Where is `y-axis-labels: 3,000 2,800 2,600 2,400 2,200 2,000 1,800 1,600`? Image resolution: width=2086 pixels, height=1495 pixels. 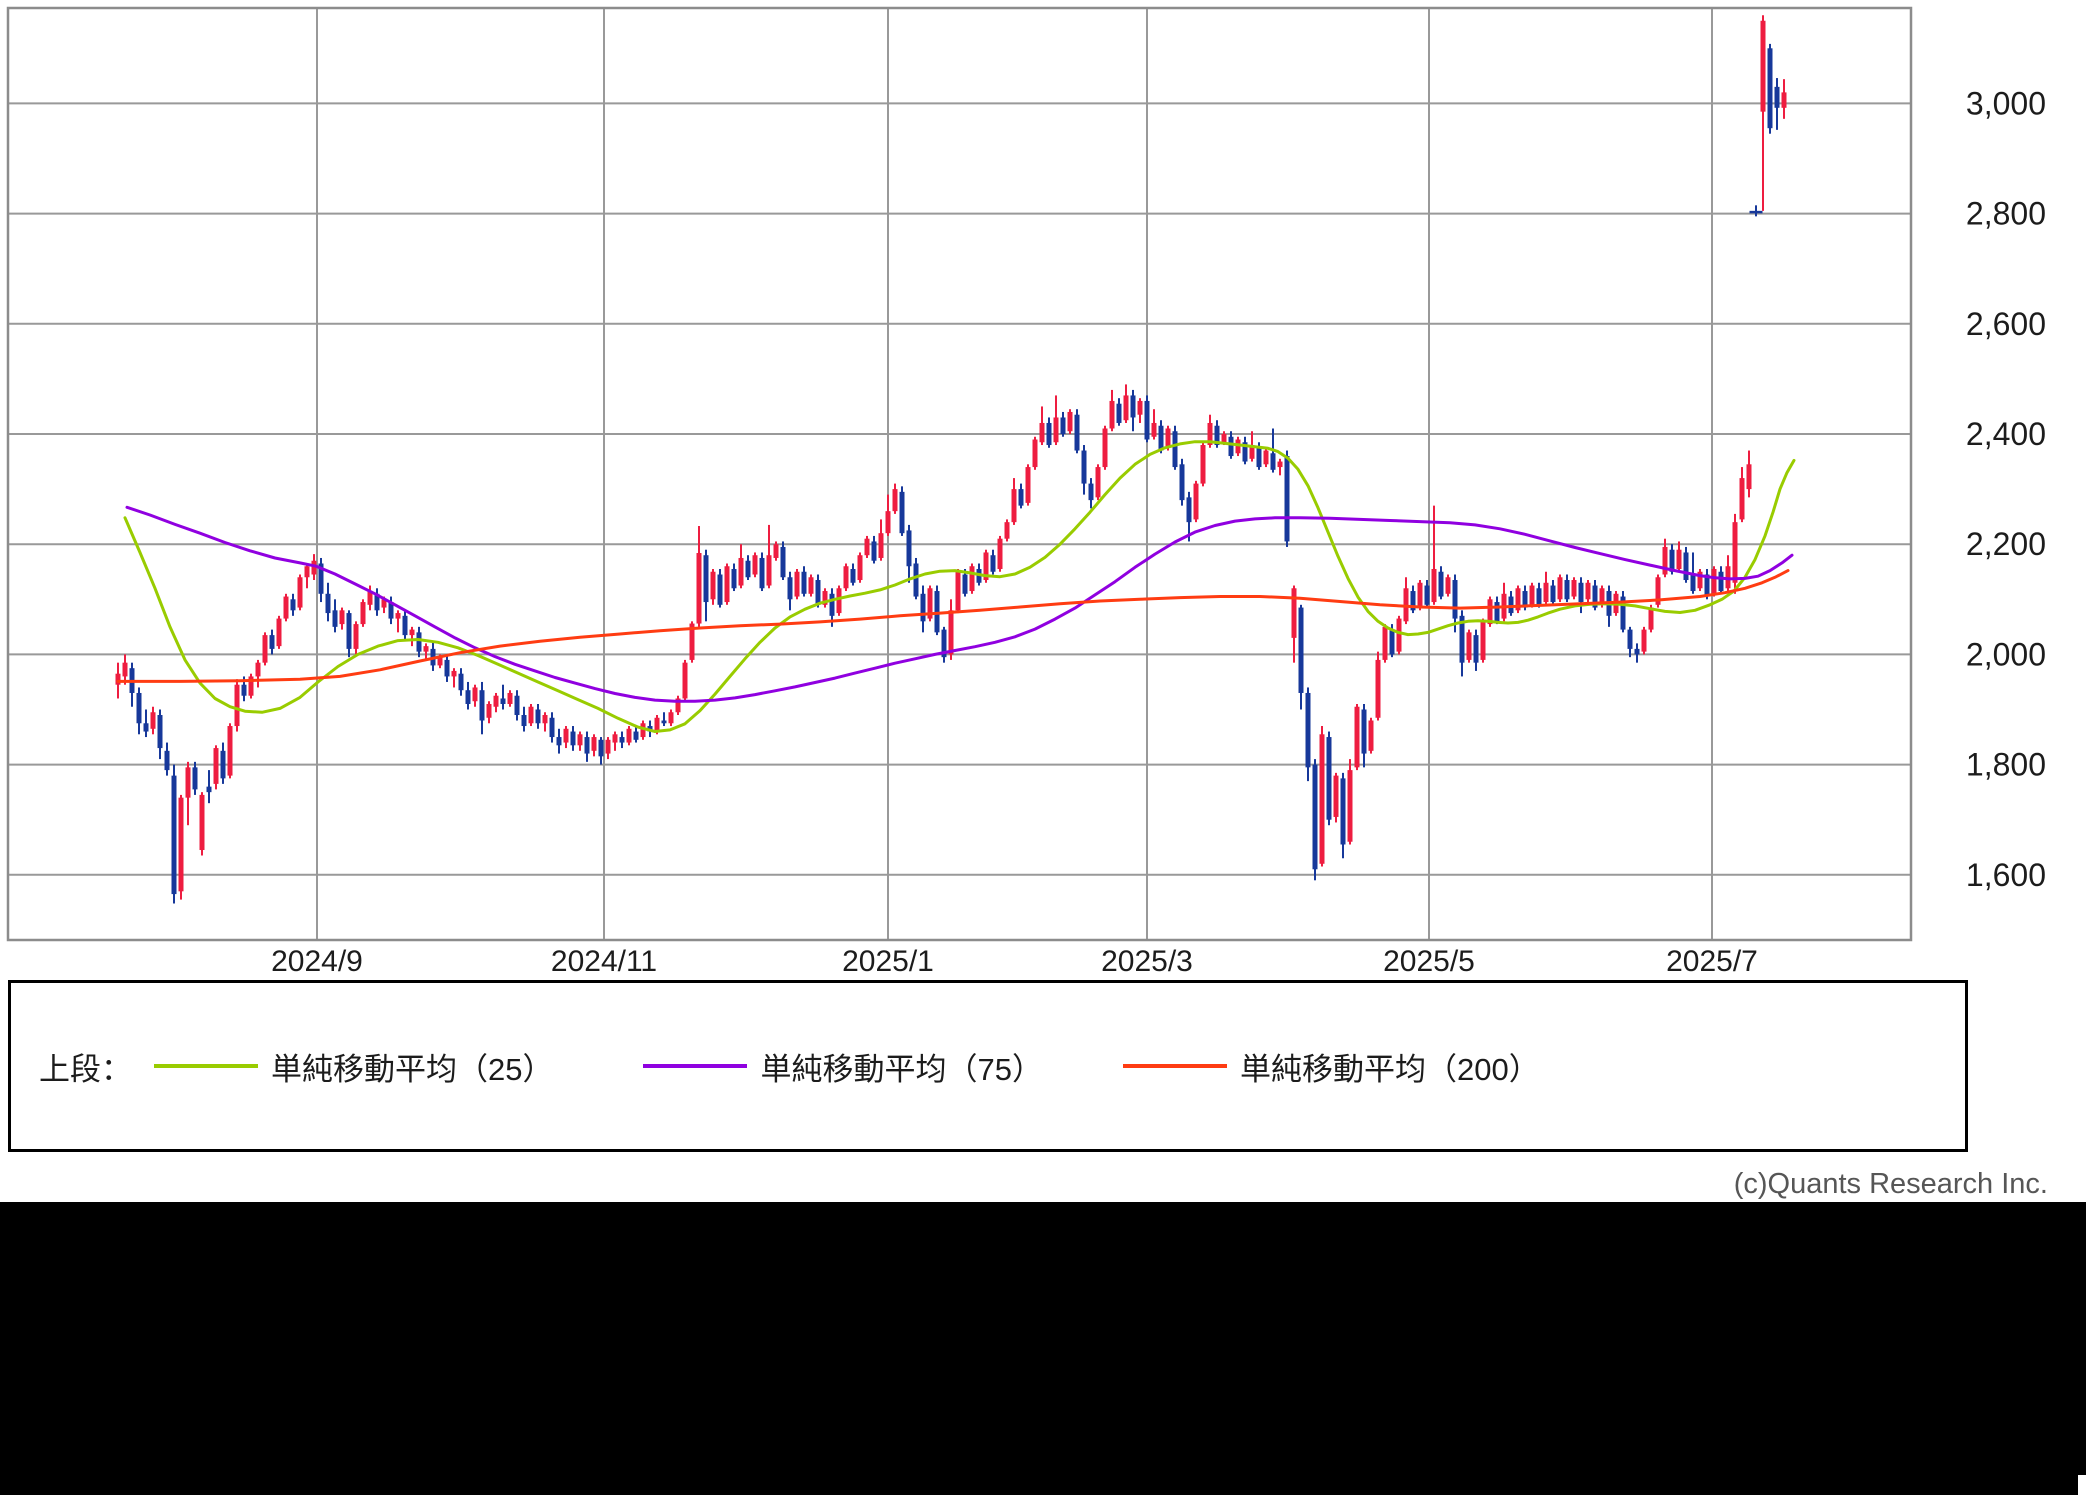 y-axis-labels: 3,000 2,800 2,600 2,400 2,200 2,000 1,800 1,600 is located at coordinates (2006, 488).